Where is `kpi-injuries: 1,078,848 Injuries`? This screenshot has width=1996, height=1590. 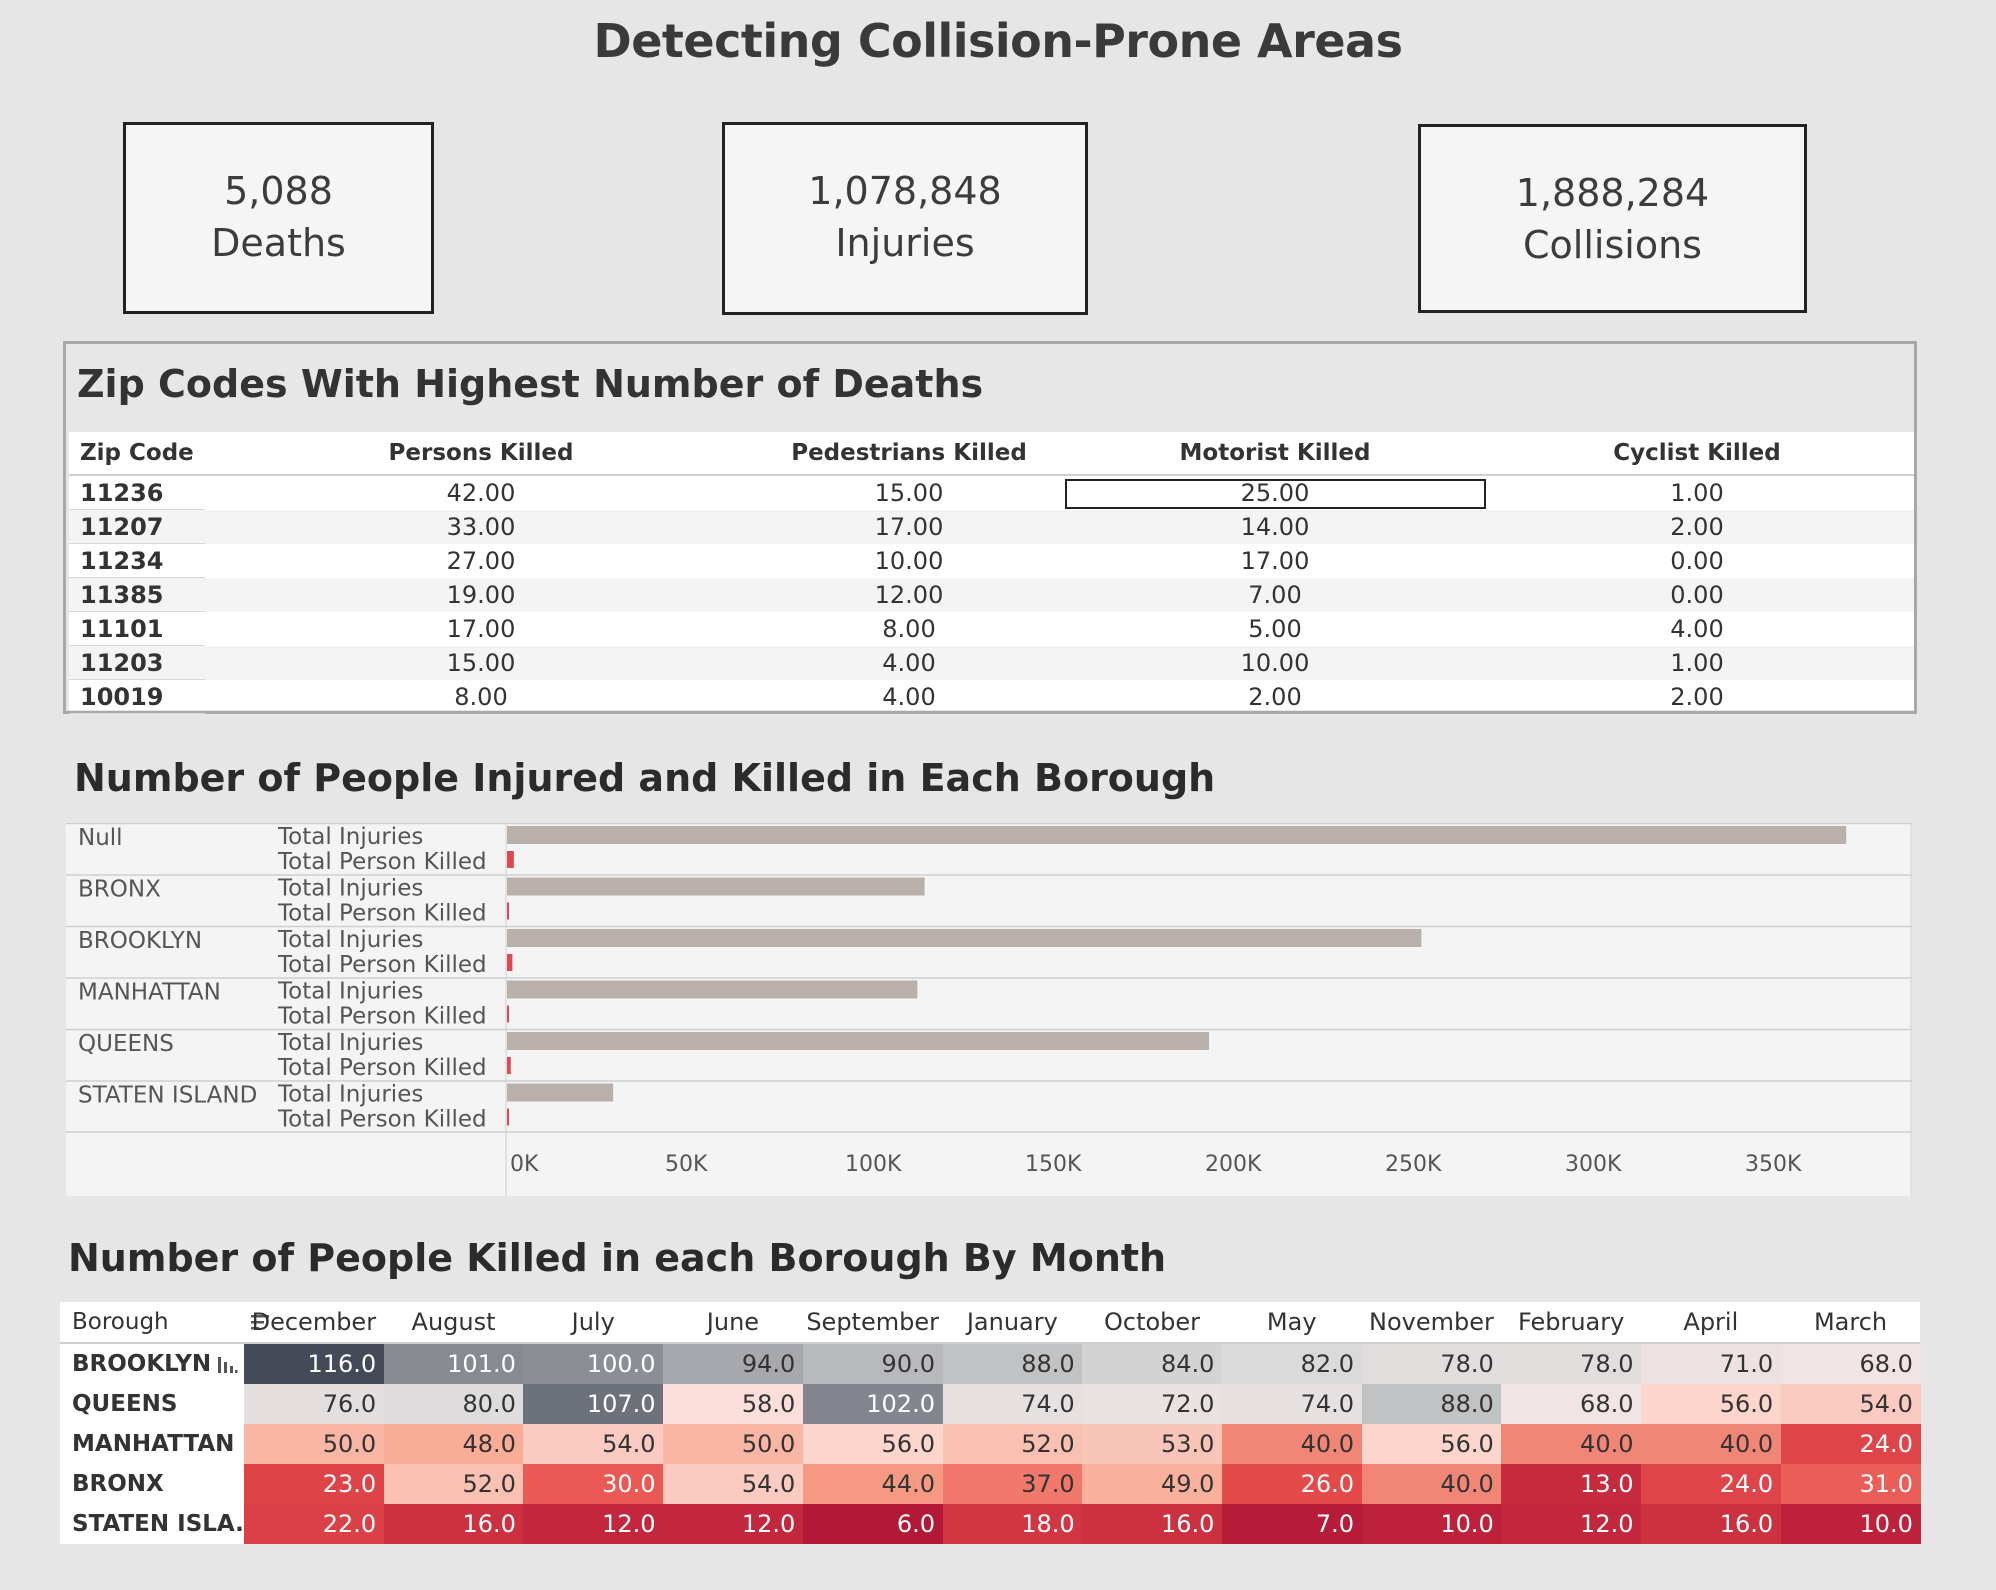 kpi-injuries: 1,078,848 Injuries is located at coordinates (905, 218).